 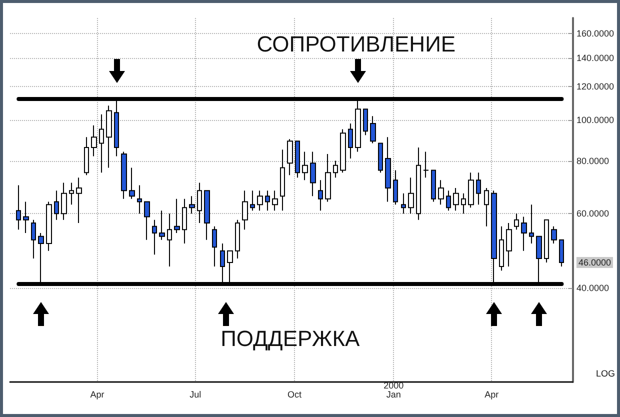 I want to click on x-tick-label: Oct, so click(x=294, y=395).